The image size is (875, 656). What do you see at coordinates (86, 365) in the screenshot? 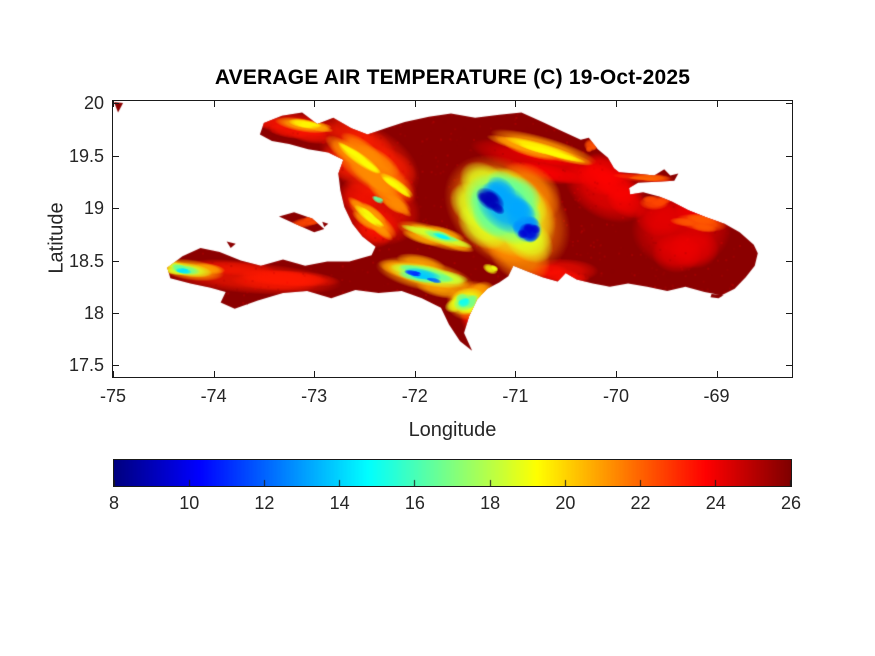
I see `y-tick-label: 17.5` at bounding box center [86, 365].